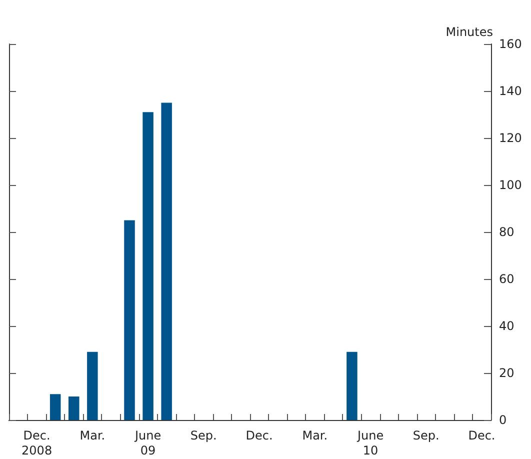 Image resolution: width=531 pixels, height=459 pixels. What do you see at coordinates (469, 32) in the screenshot?
I see `y-axis-title: Minutes` at bounding box center [469, 32].